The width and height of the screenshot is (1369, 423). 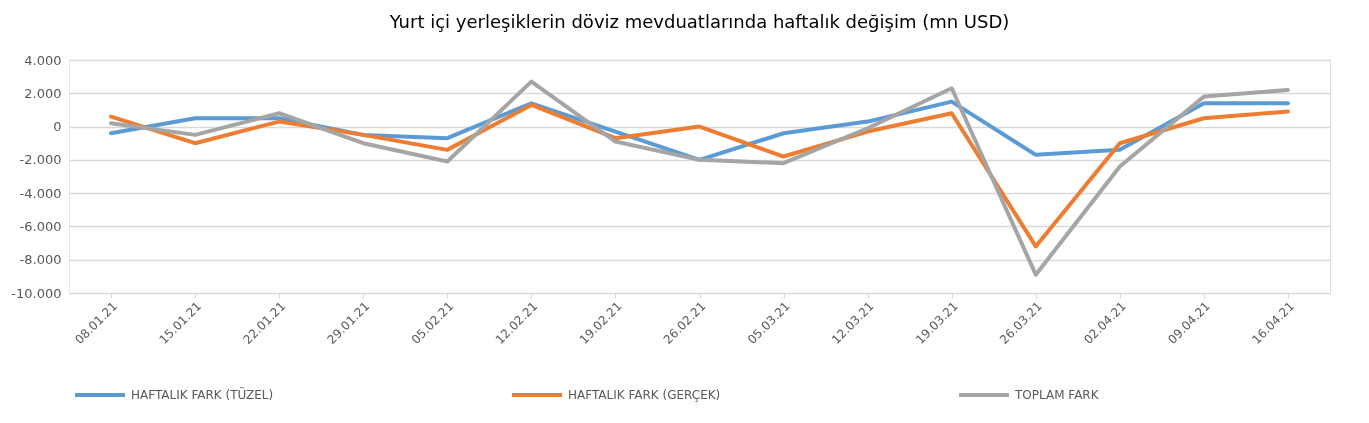 What do you see at coordinates (36, 293) in the screenshot?
I see `y-tick-label: -10.000` at bounding box center [36, 293].